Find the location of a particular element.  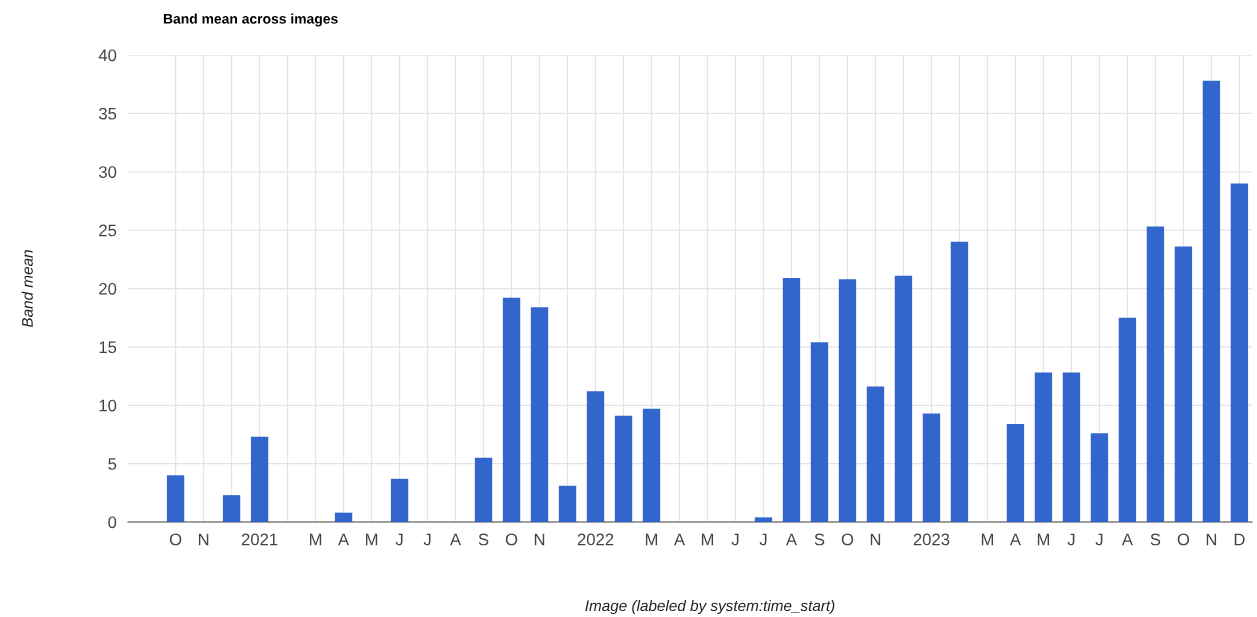

x-tick-label: D is located at coordinates (1239, 539).